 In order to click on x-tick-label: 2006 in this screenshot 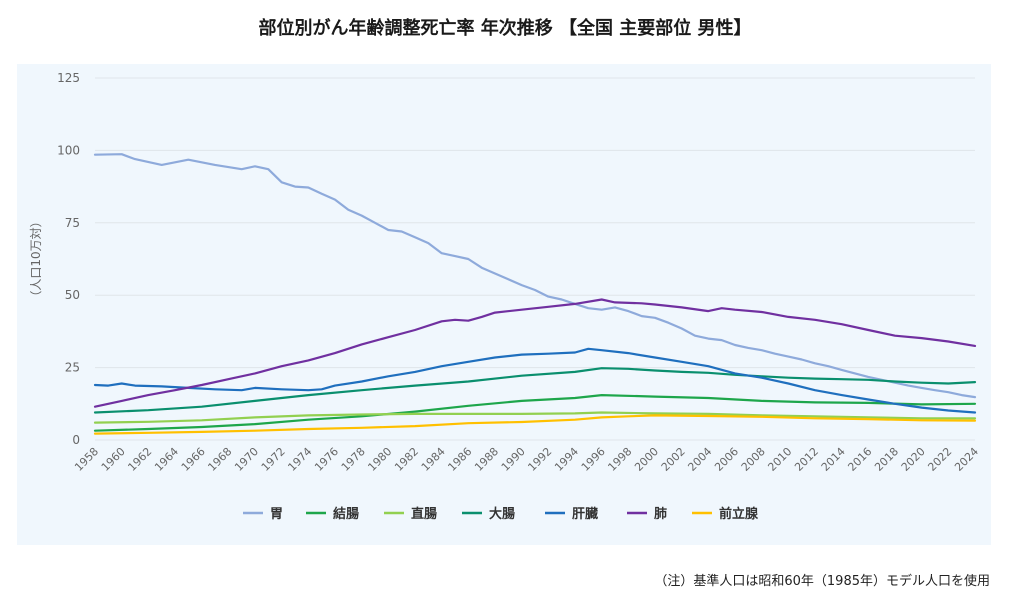, I will do `click(726, 459)`.